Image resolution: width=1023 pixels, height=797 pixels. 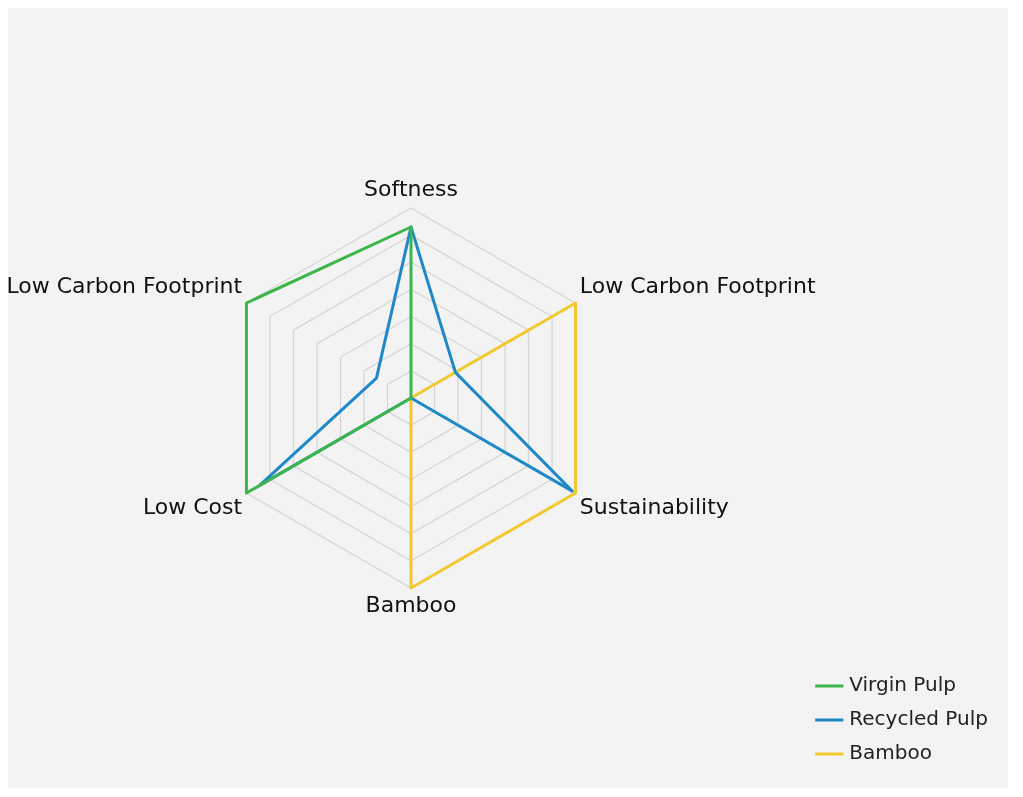 I want to click on legend-label: Virgin Pulp, so click(x=902, y=684).